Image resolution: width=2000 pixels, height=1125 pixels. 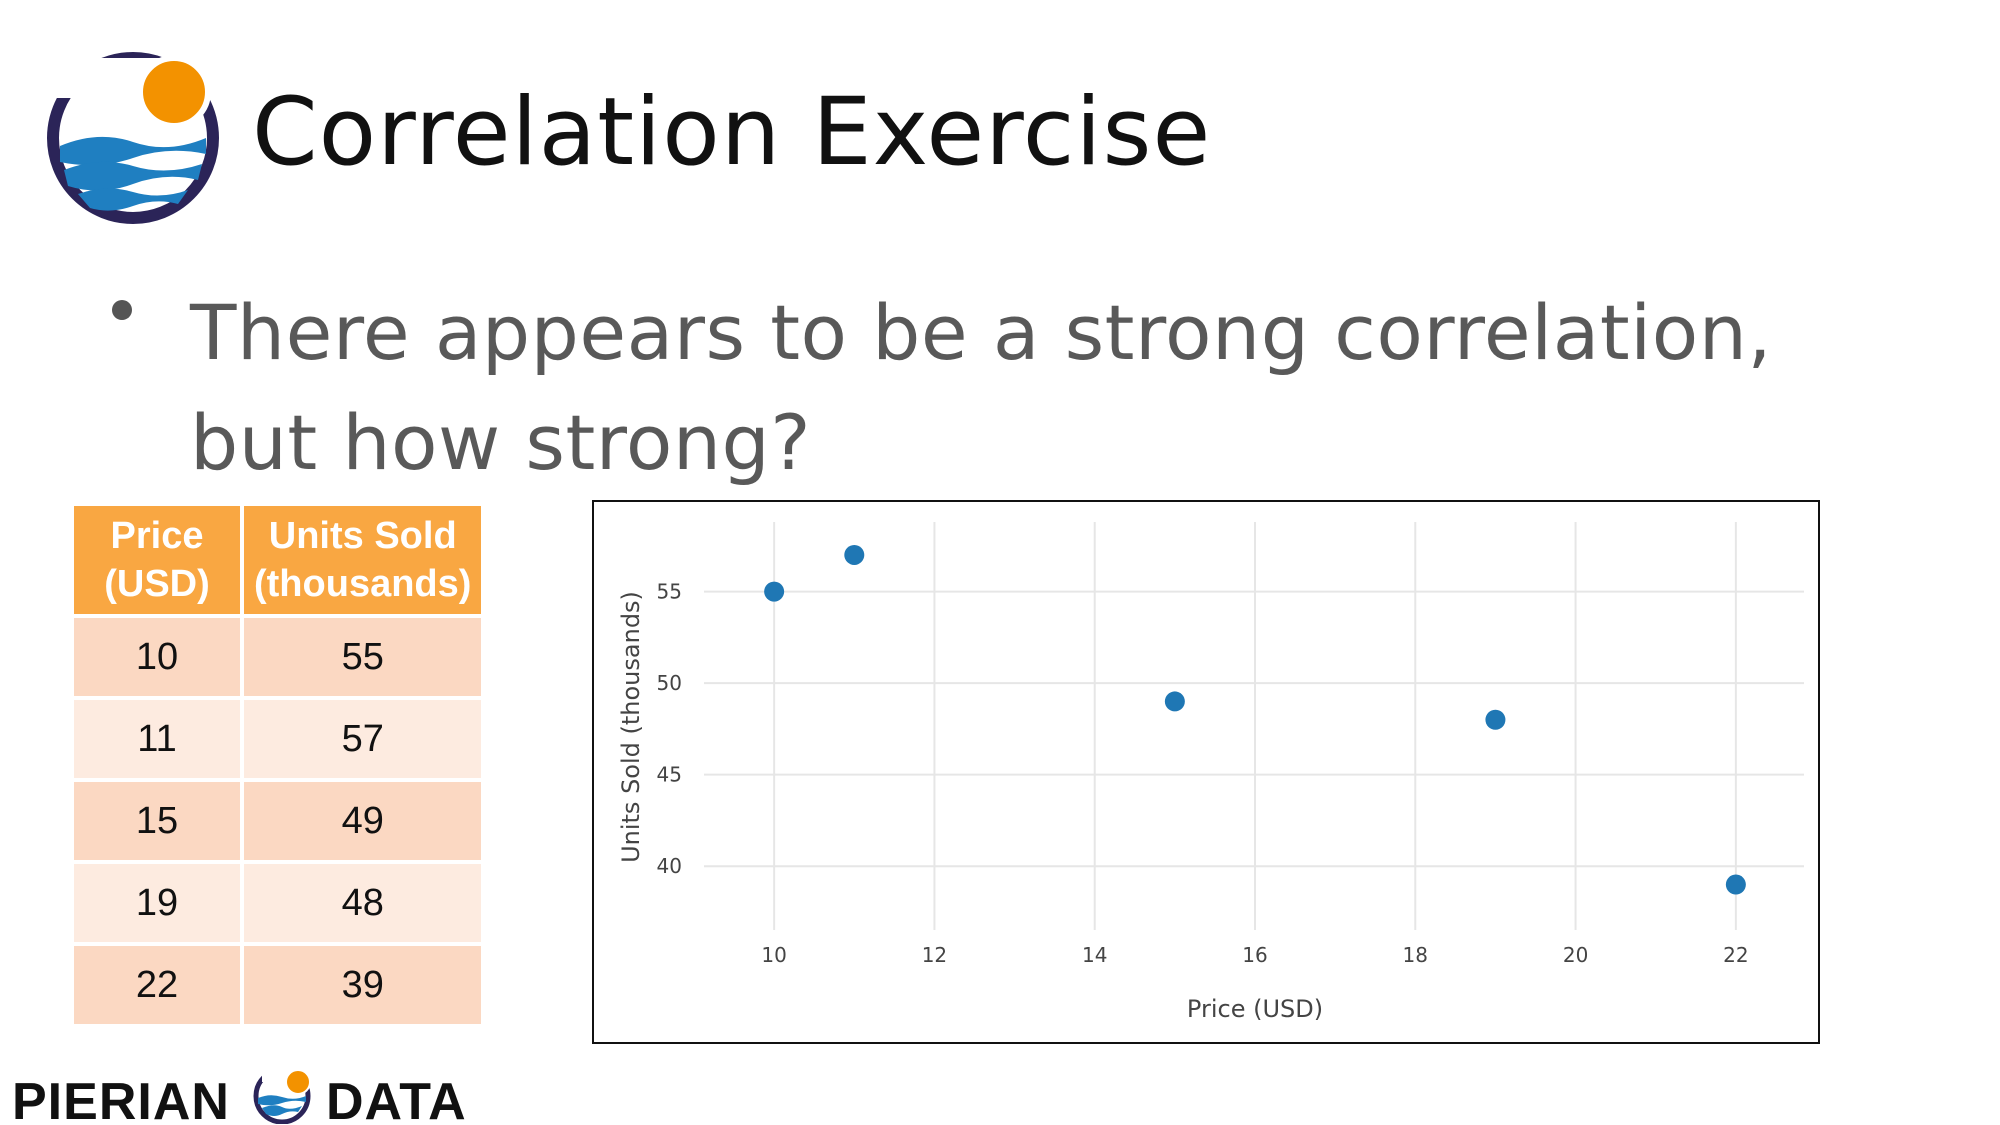 I want to click on x-axis-label: Price (USD), so click(x=1255, y=1009).